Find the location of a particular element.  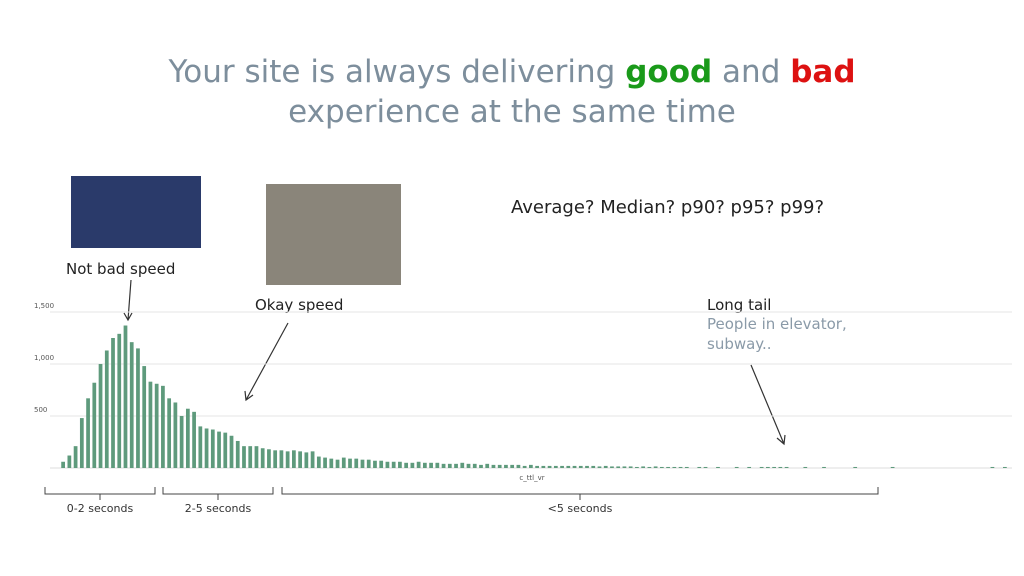

annotation: People in elevator, is located at coordinates (777, 324).